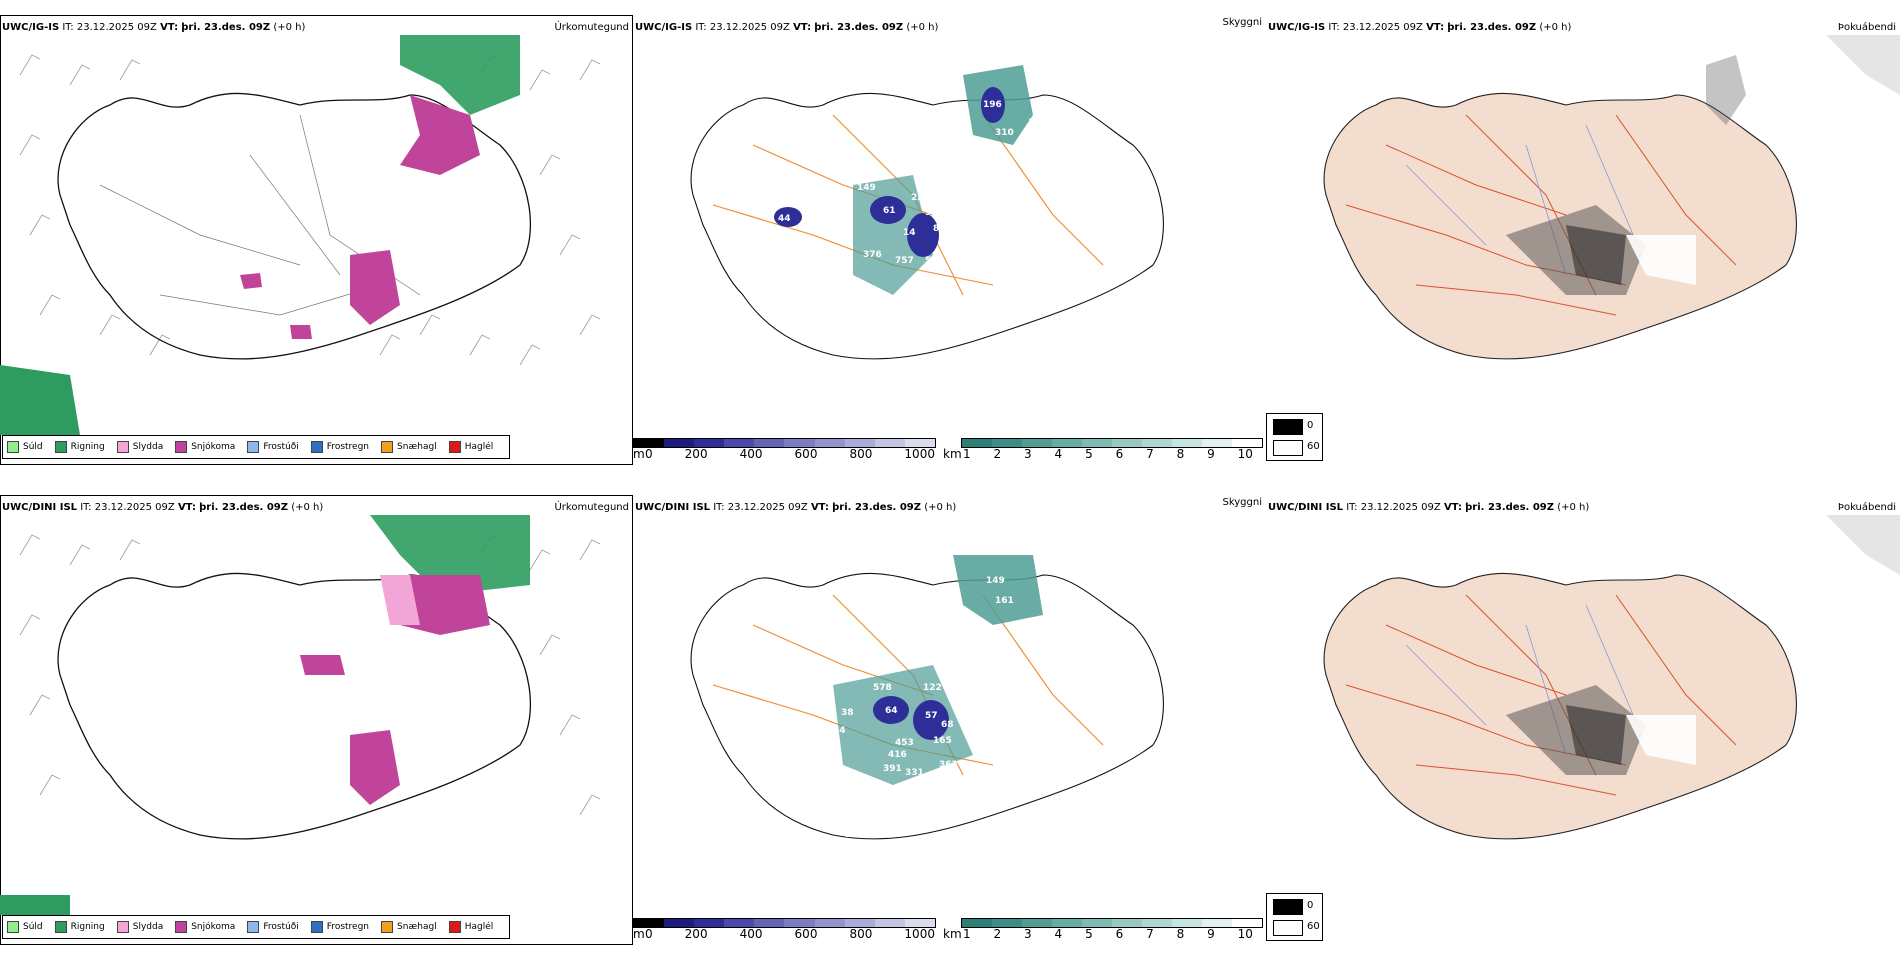 The image size is (1900, 960). I want to click on cloudbase-label: 122, so click(932, 688).